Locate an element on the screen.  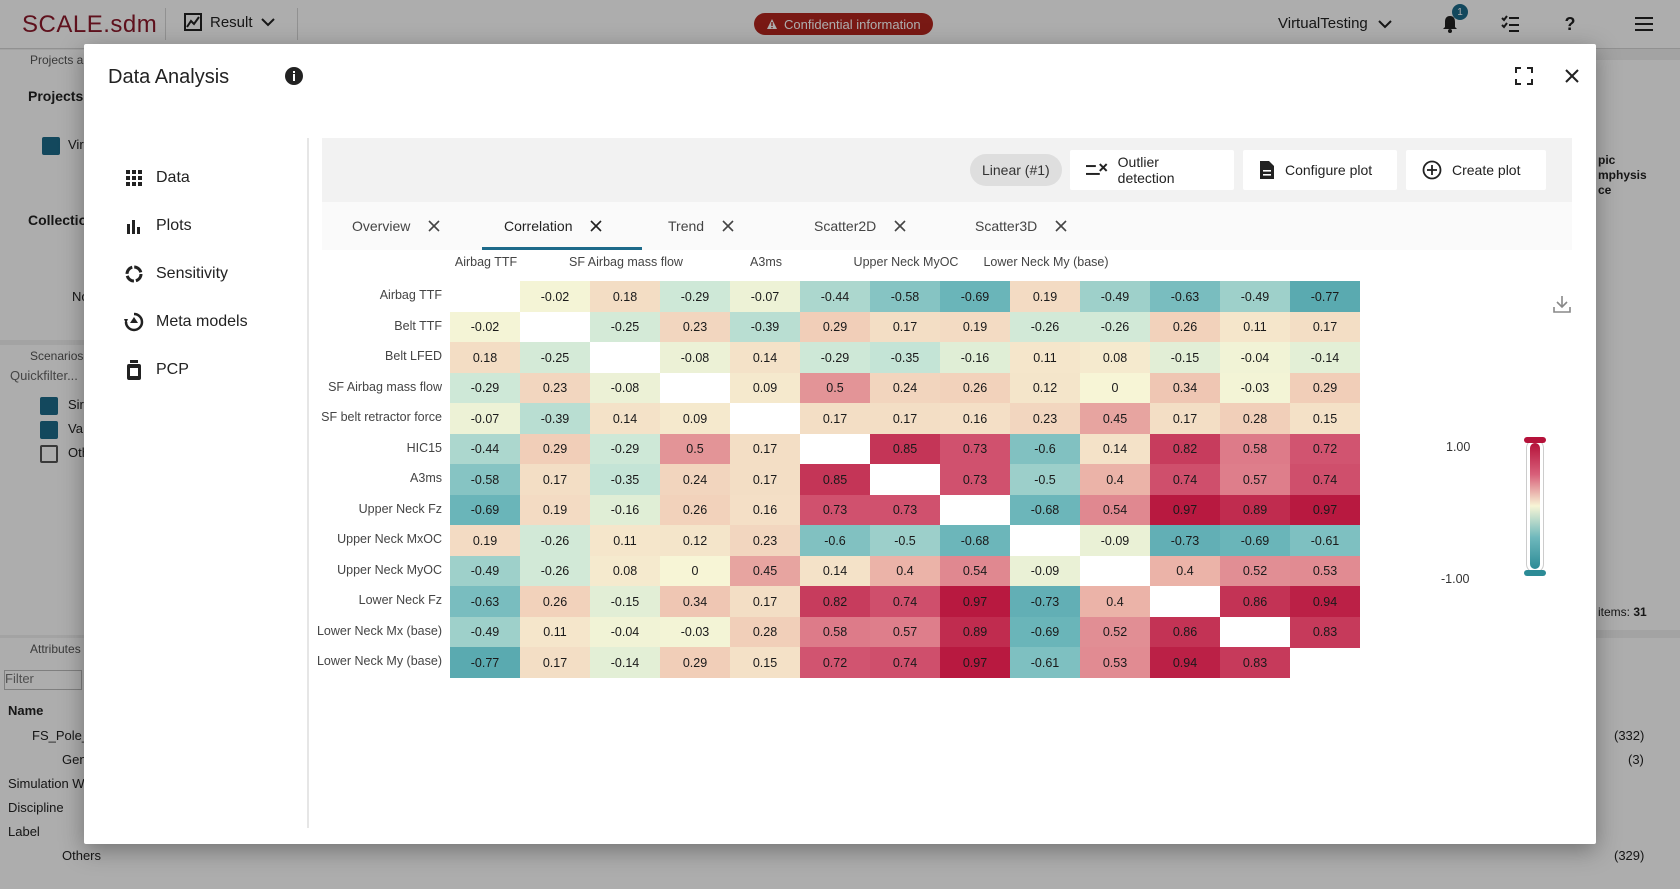
outlier-detection-button: Outlier detection is located at coordinates (1152, 170).